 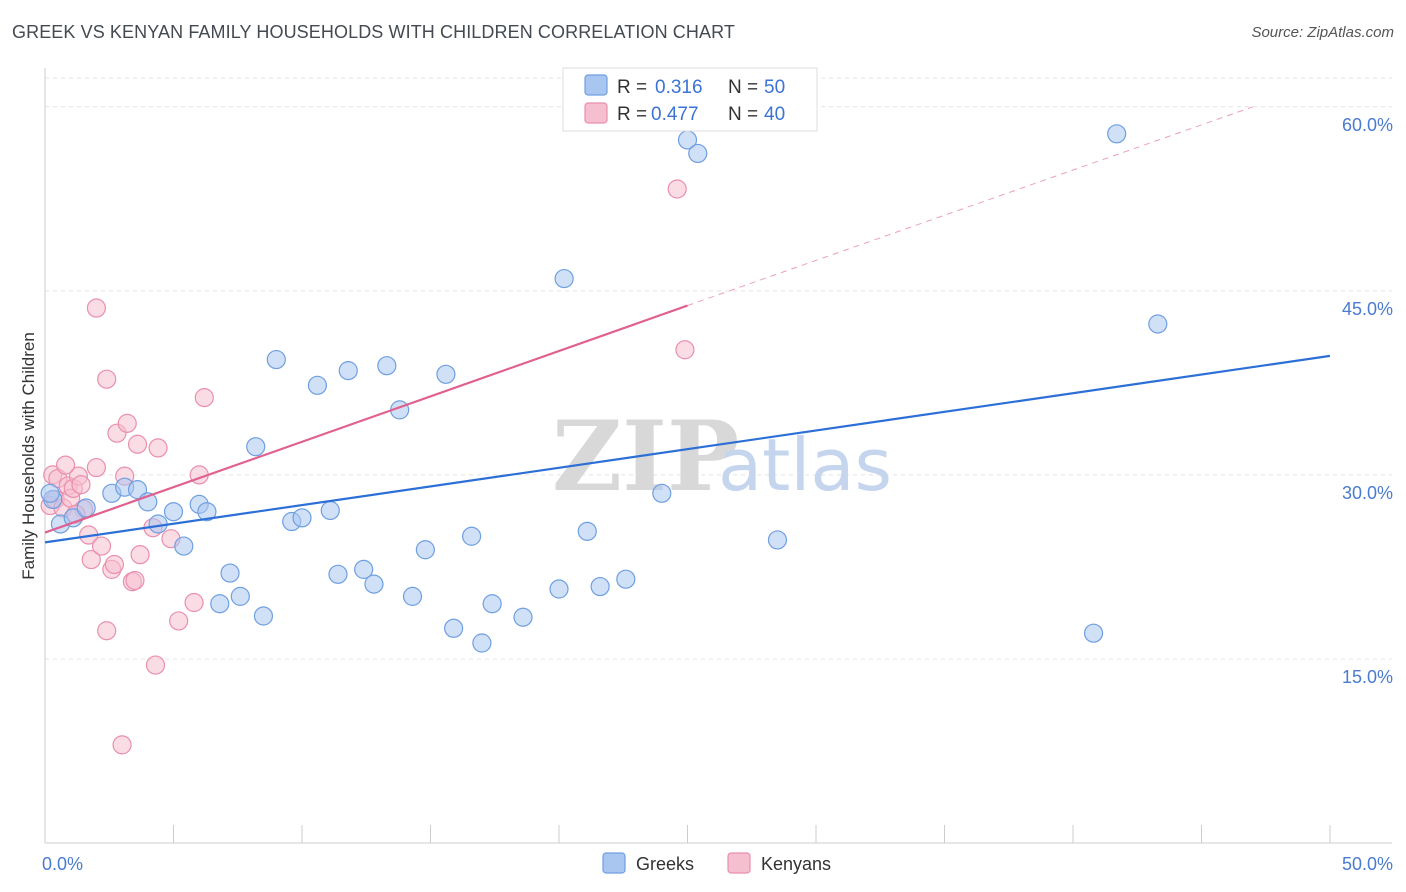 I want to click on watermark-atlas: atlas, so click(x=805, y=465).